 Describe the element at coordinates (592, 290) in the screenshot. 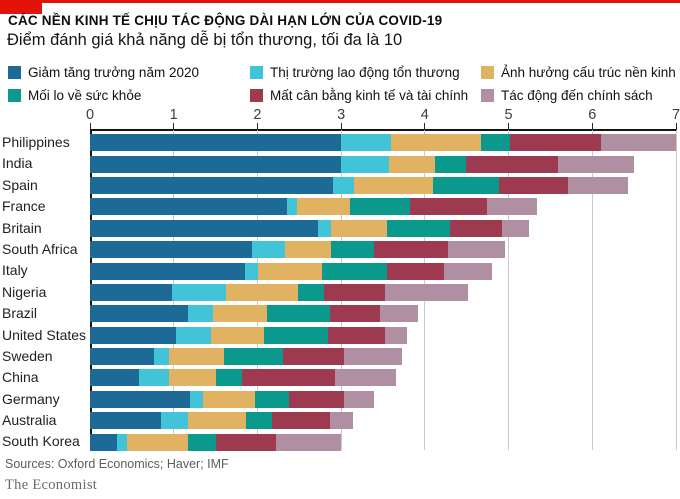

I see `gridline` at that location.